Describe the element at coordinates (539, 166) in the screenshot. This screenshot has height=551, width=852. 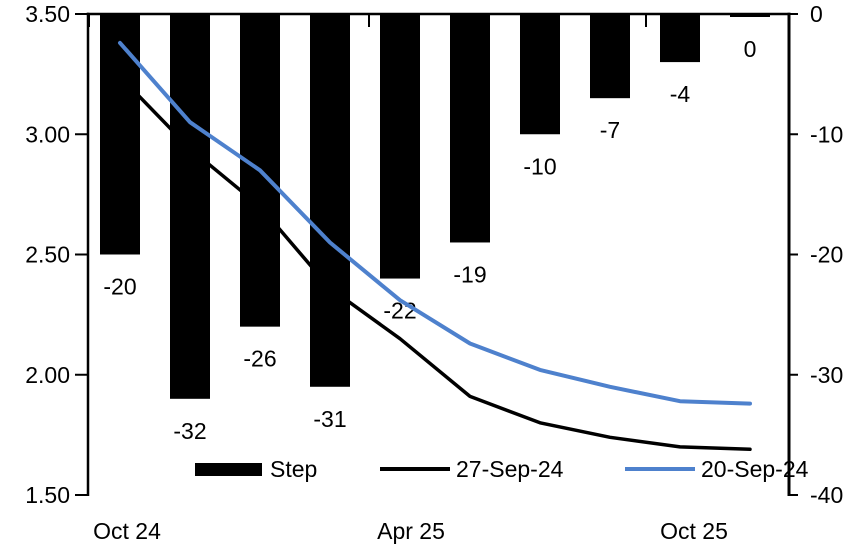
I see `bar-data-label: -10` at that location.